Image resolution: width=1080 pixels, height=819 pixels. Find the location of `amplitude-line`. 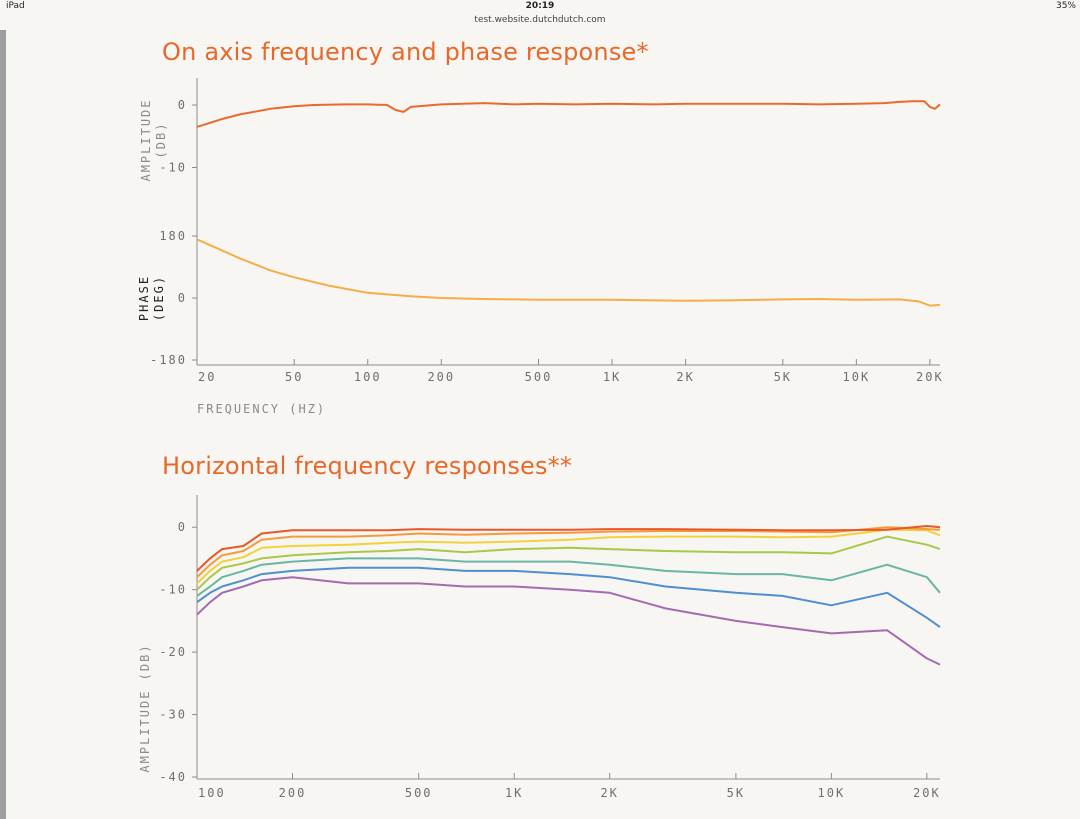

amplitude-line is located at coordinates (568, 114).